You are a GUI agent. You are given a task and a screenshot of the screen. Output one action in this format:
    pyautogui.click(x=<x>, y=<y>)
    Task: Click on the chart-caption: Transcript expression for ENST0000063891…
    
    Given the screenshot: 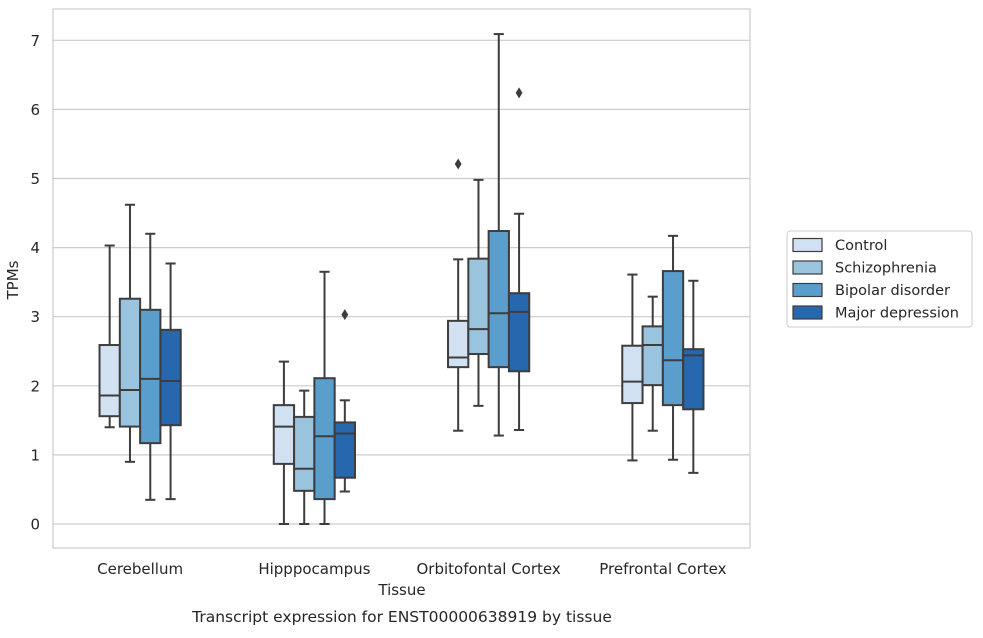 What is the action you would take?
    pyautogui.click(x=401, y=617)
    